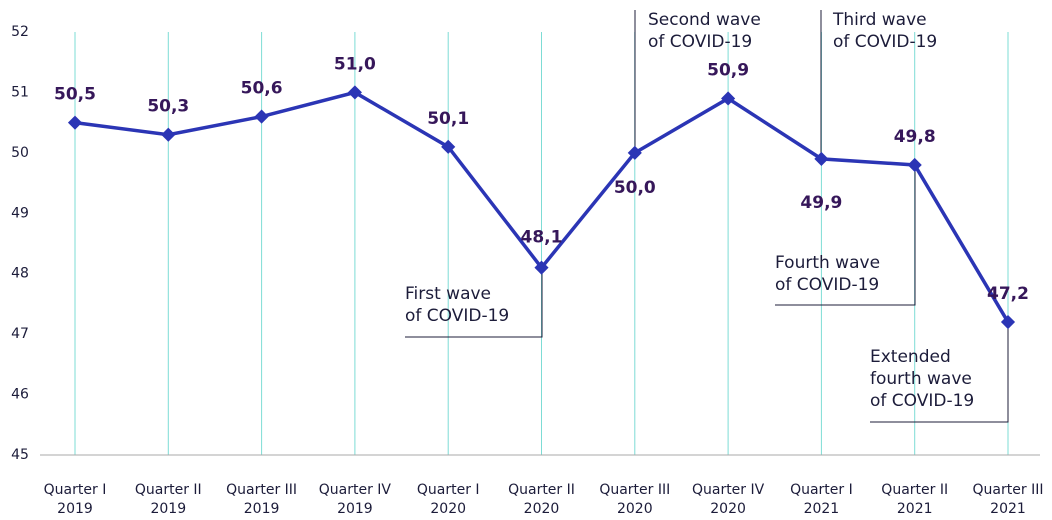 The image size is (1052, 520). What do you see at coordinates (20, 455) in the screenshot?
I see `y-tick-label: 45` at bounding box center [20, 455].